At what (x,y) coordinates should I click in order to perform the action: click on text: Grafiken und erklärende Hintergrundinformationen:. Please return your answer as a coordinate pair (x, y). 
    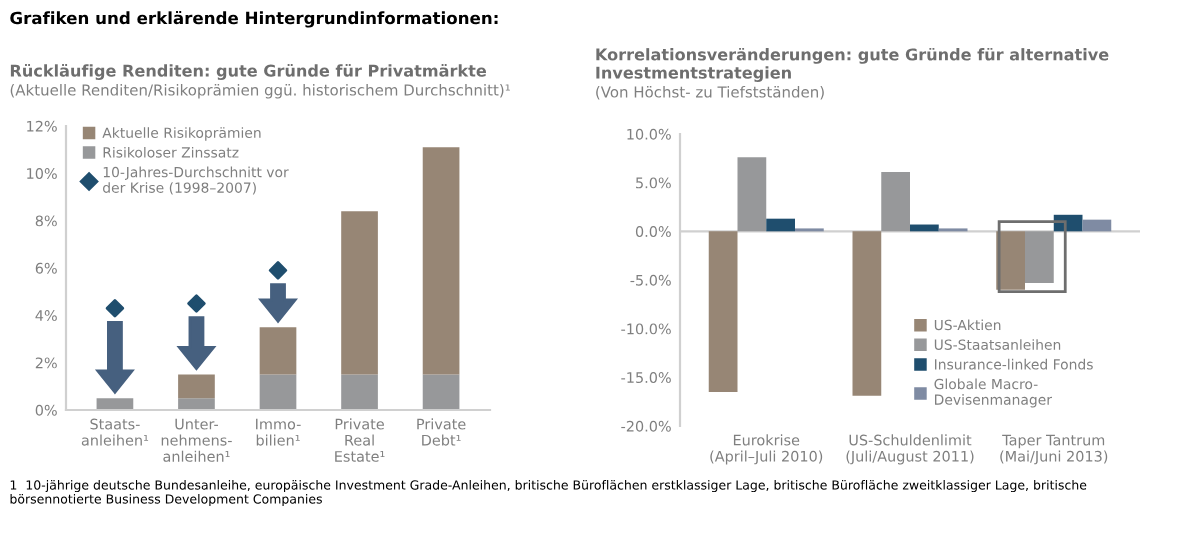
    Looking at the image, I should click on (254, 19).